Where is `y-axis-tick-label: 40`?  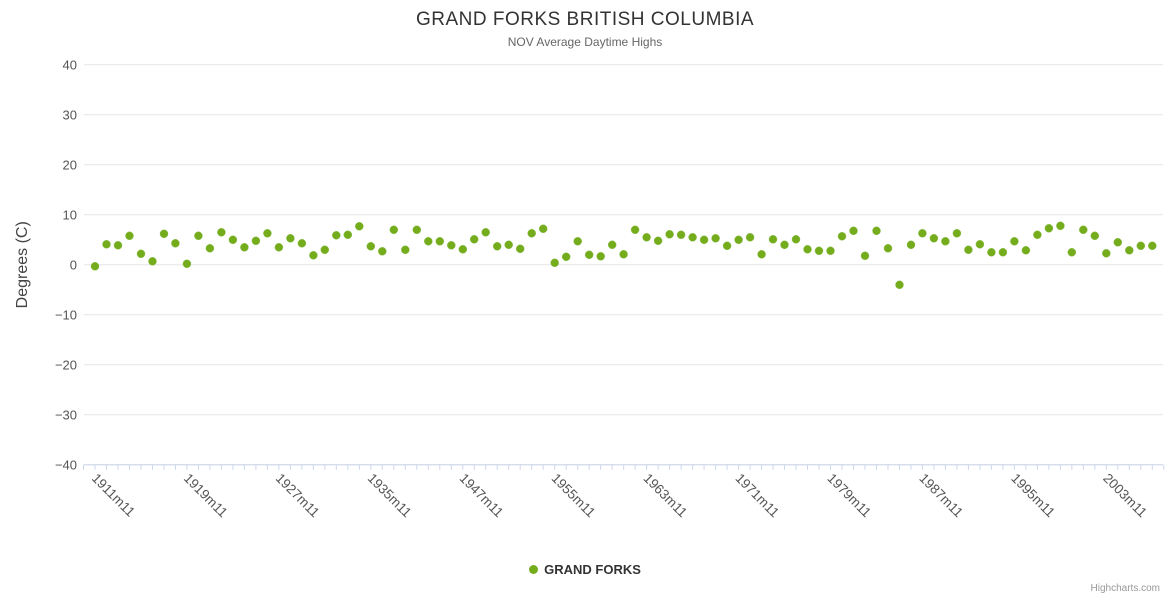
y-axis-tick-label: 40 is located at coordinates (70, 64).